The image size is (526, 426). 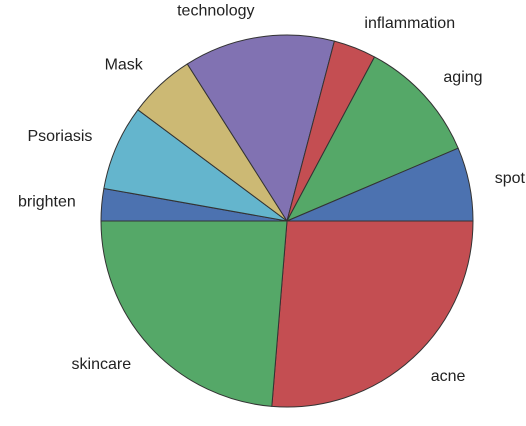 I want to click on pie-label-acne: acne, so click(x=448, y=376).